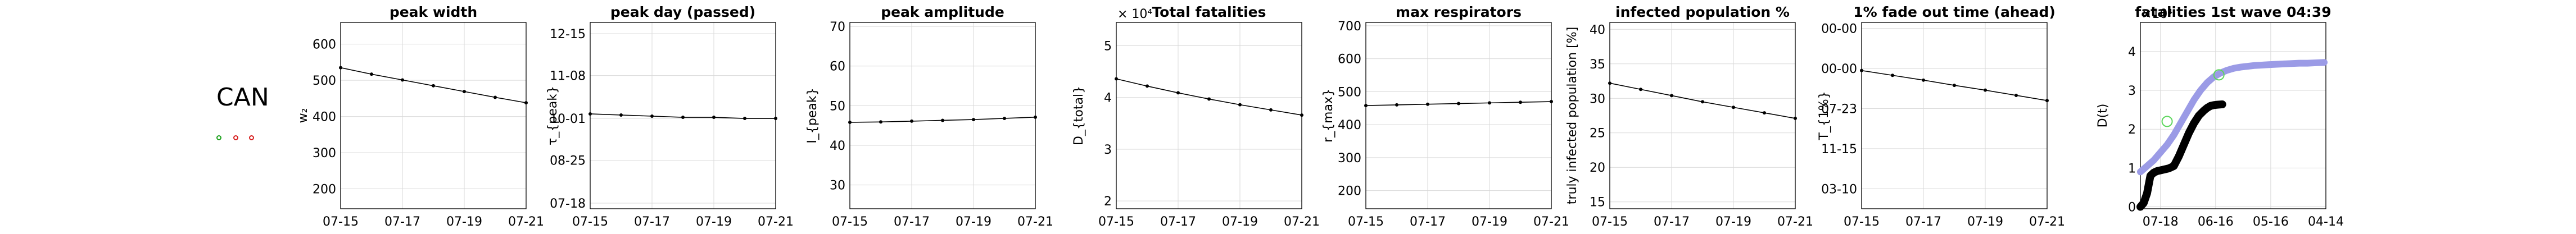  What do you see at coordinates (303, 115) in the screenshot?
I see `y-axis-label: w₂` at bounding box center [303, 115].